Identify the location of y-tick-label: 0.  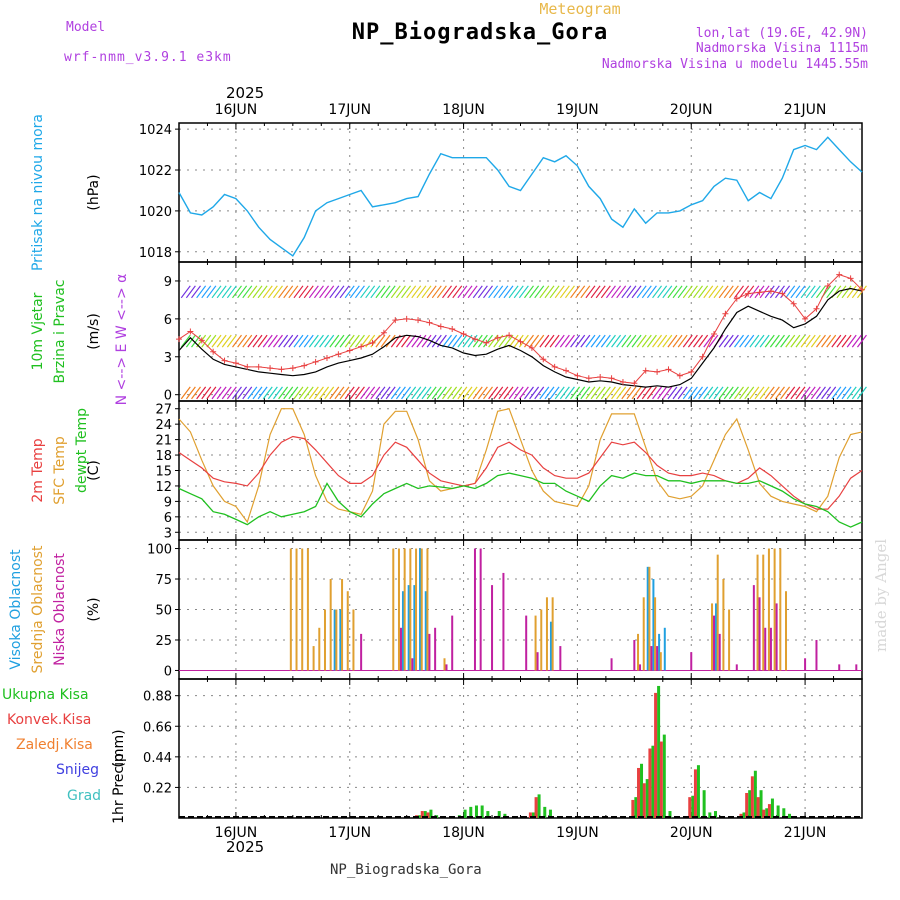
(168, 396).